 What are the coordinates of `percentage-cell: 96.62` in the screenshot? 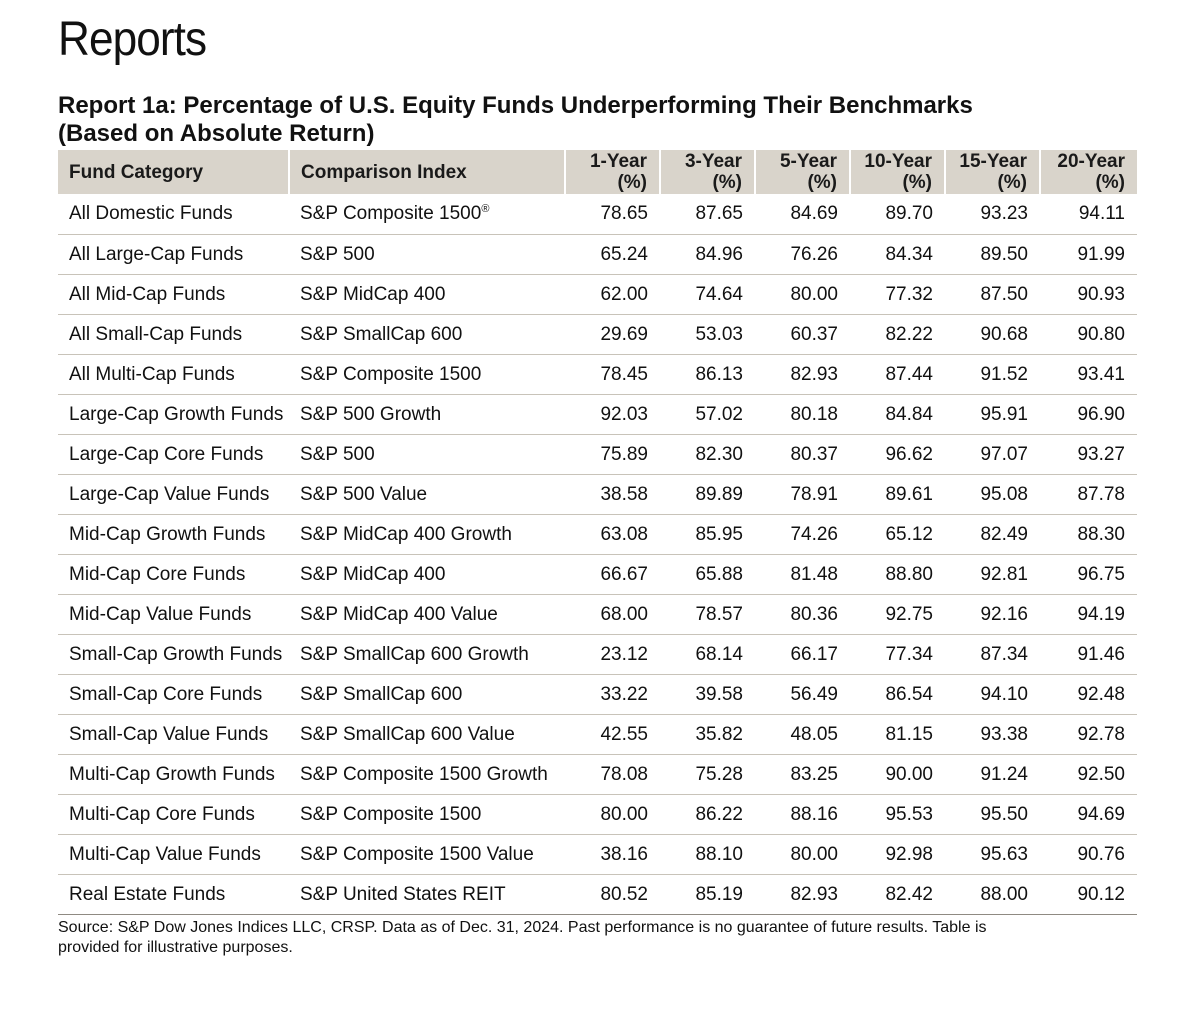 It's located at (897, 454).